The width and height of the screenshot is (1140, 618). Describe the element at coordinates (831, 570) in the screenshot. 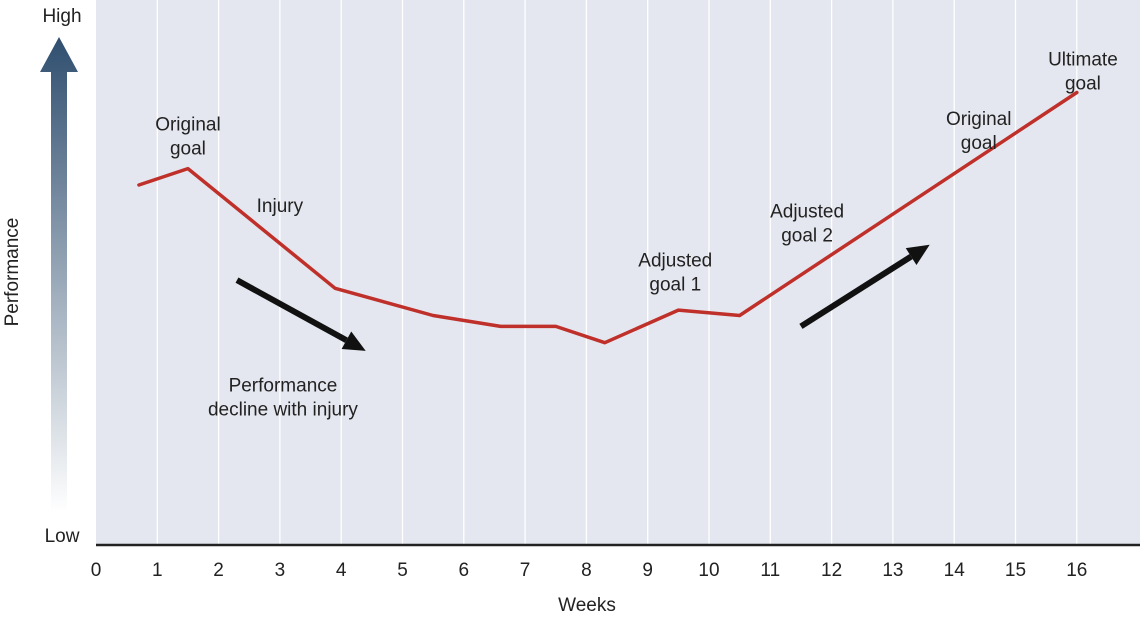

I see `x-tick-label: 12` at that location.